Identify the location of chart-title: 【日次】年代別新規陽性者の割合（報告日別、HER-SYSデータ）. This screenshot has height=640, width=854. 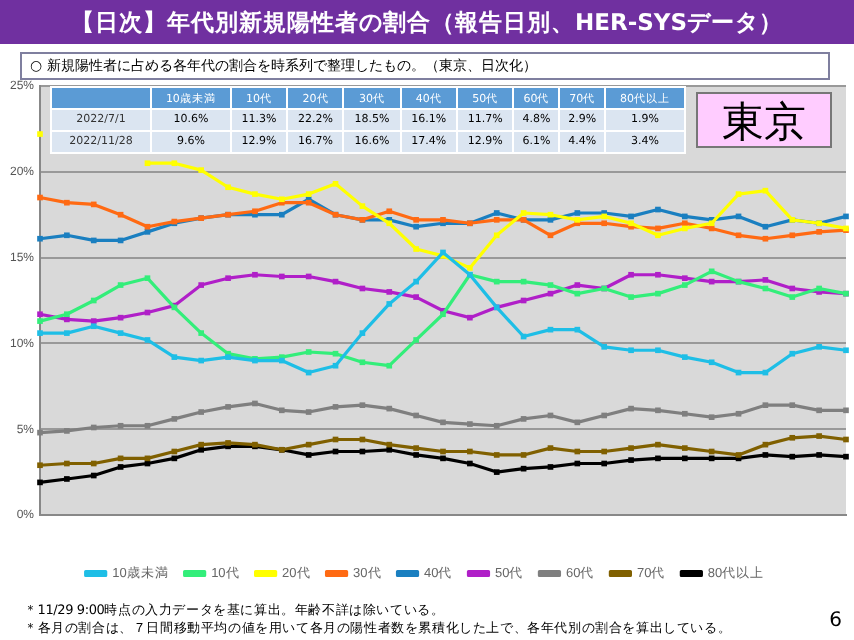
(427, 22).